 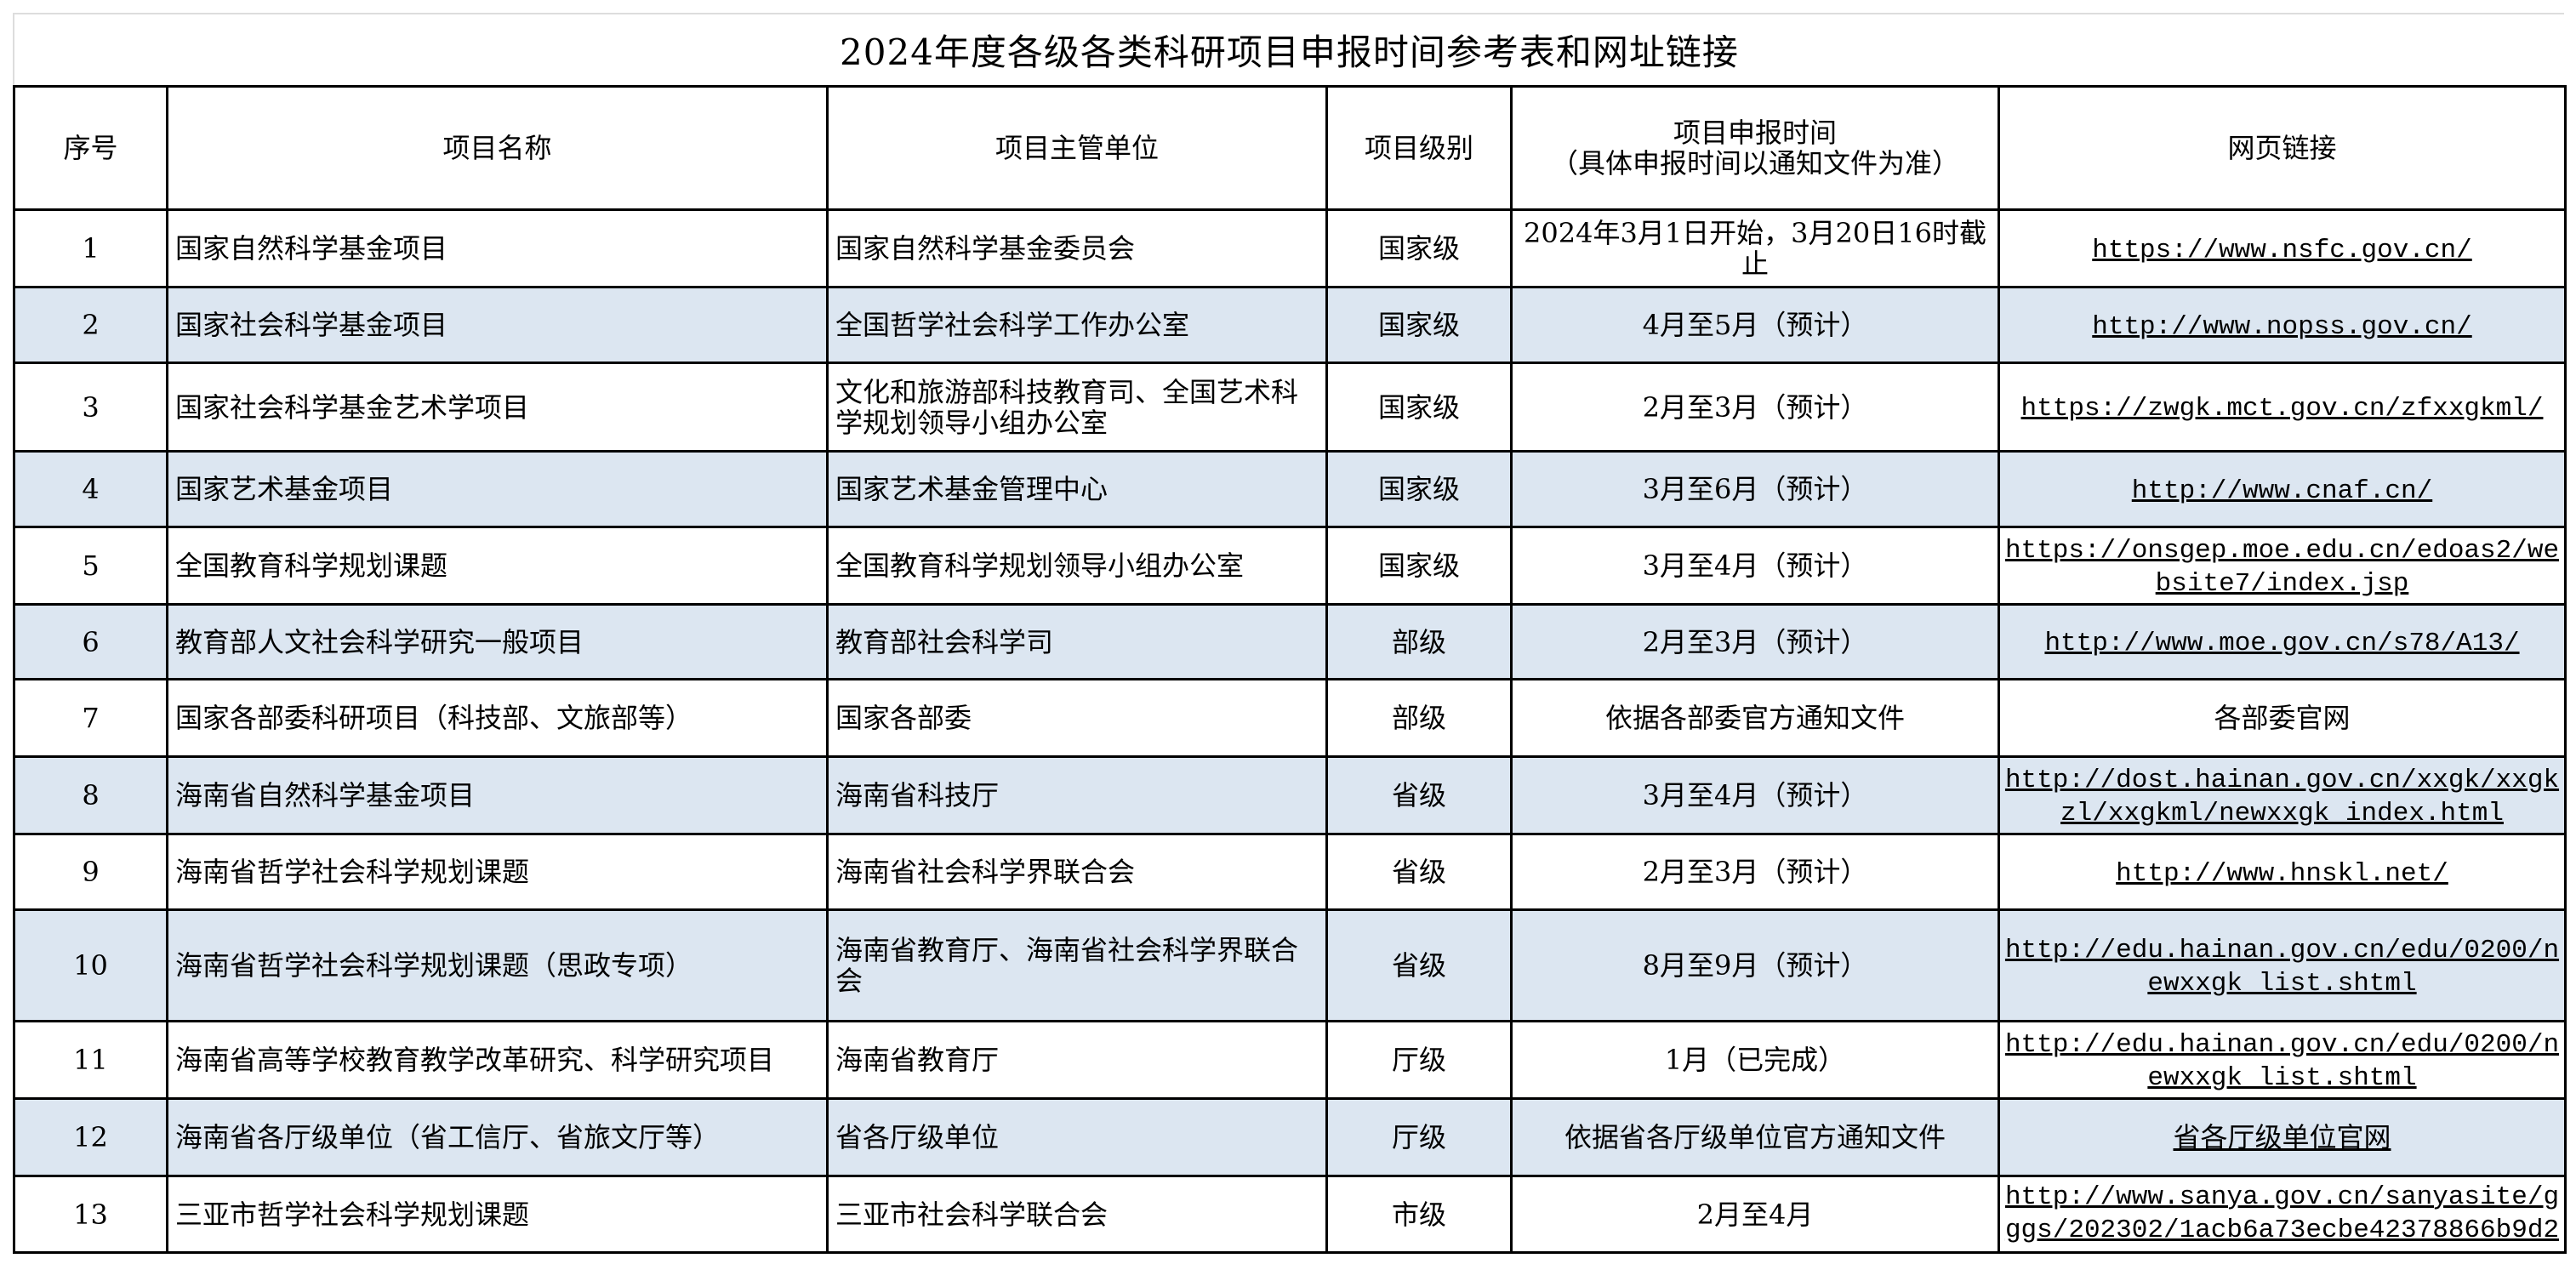 I want to click on cell-link-wrap: http://www.nopss.gov.cn/, so click(x=2282, y=326).